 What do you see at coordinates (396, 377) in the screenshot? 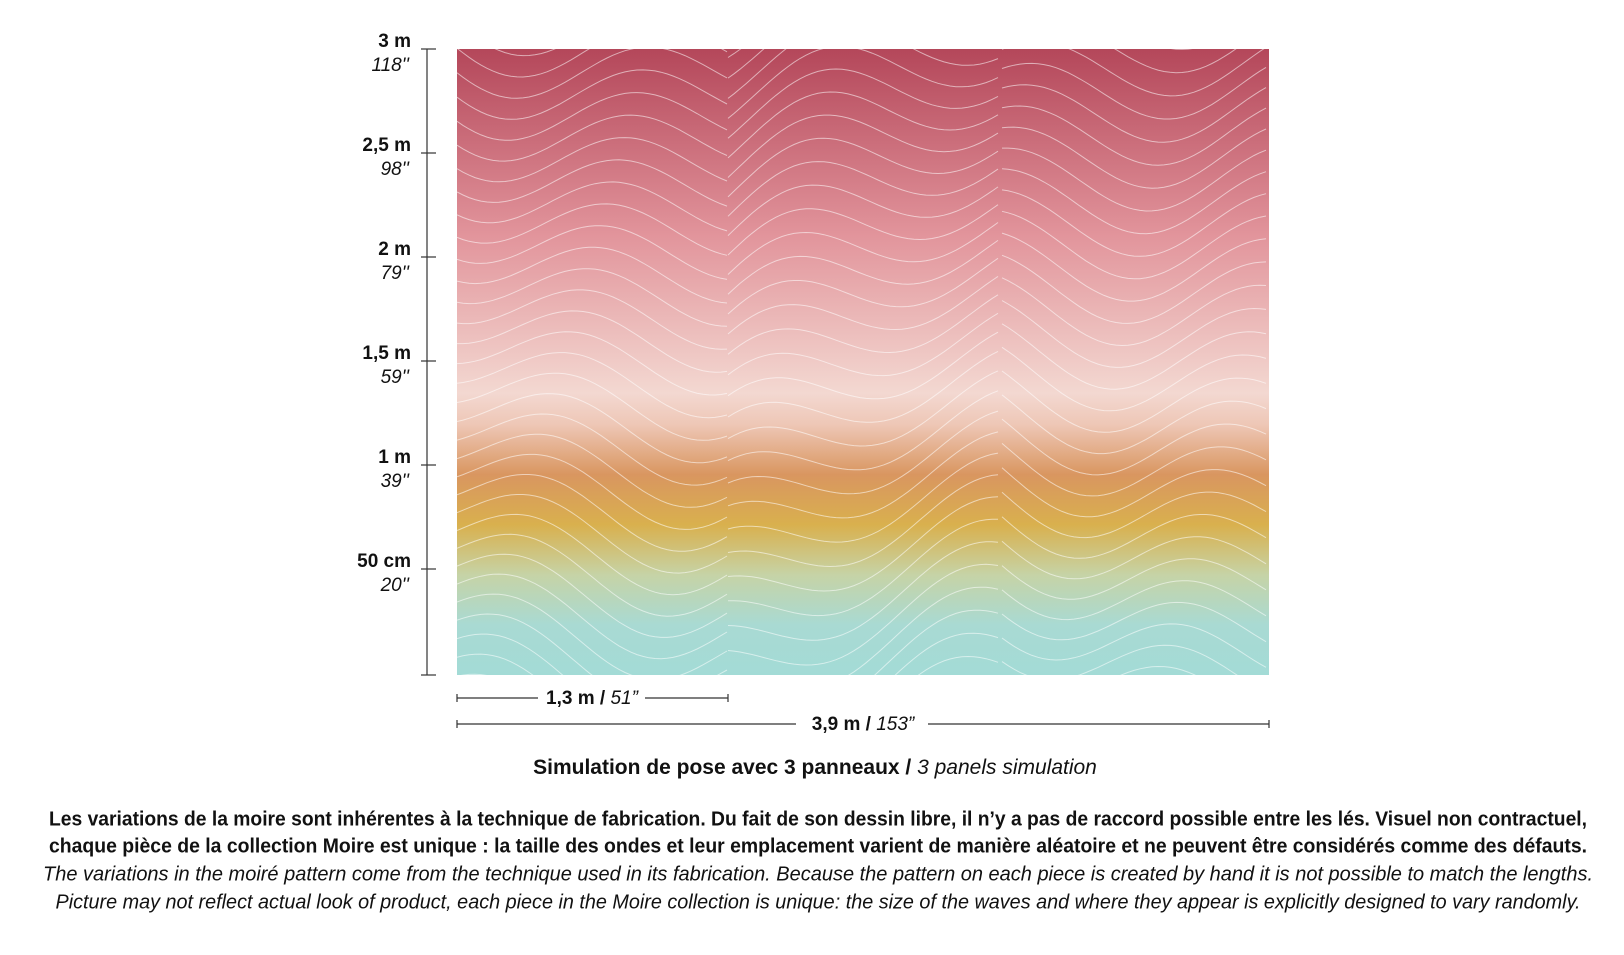
I see `ruler-imperial: 59''` at bounding box center [396, 377].